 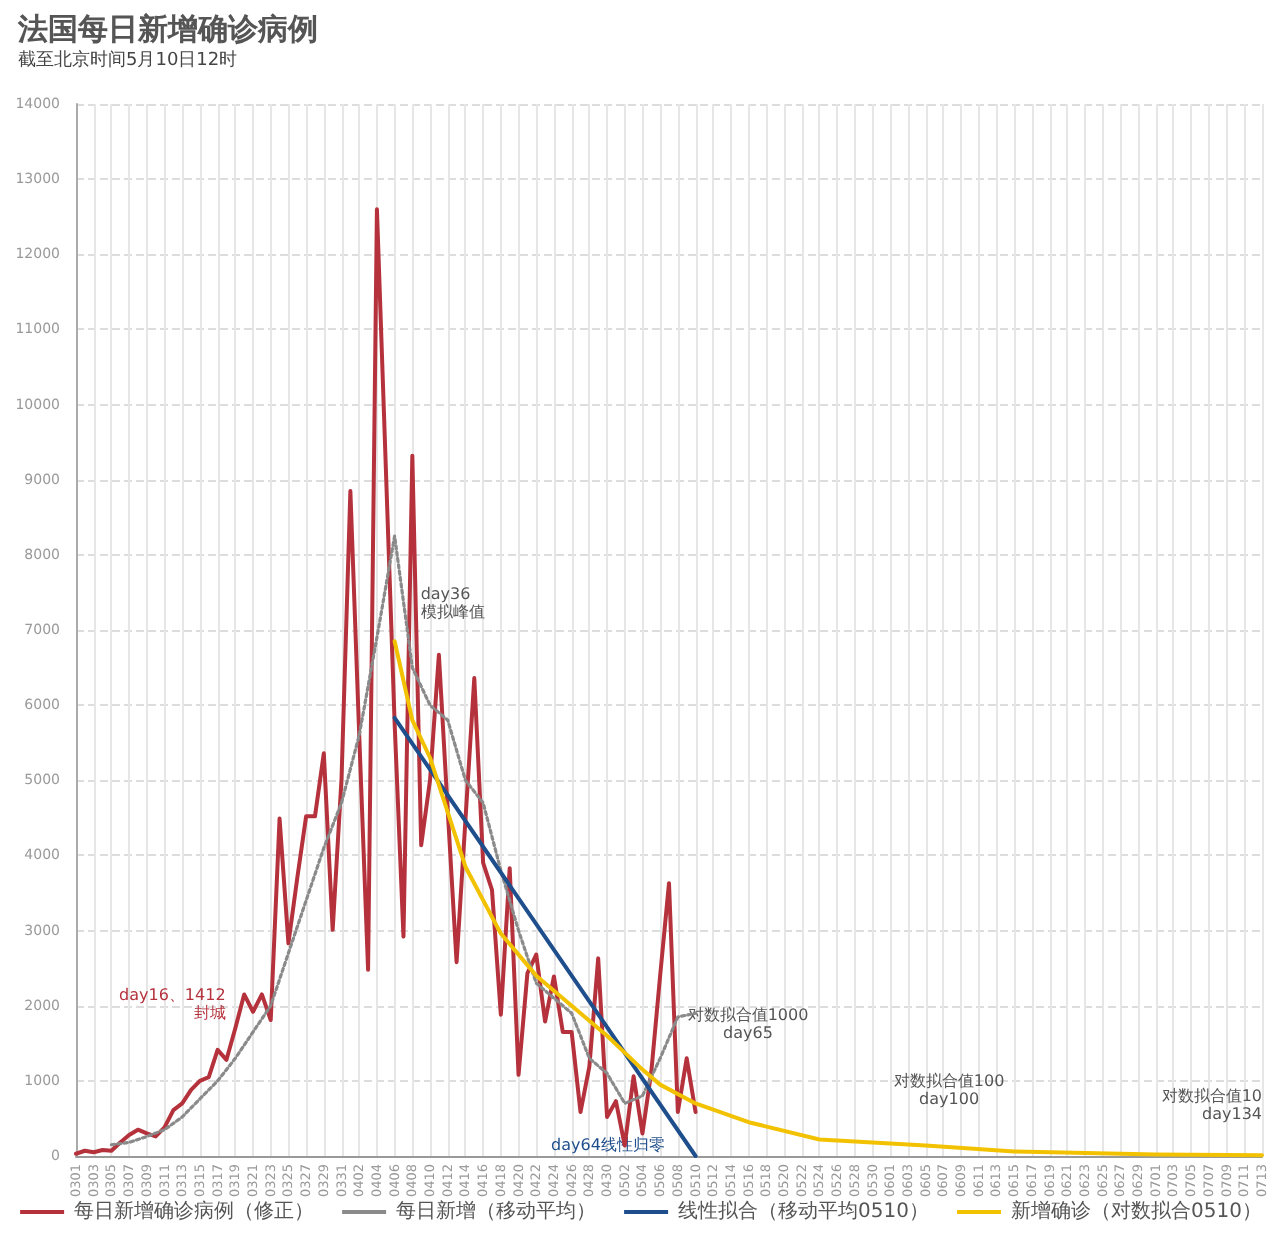 I want to click on legend-label: 每日新增（移动平均）, so click(x=496, y=1211).